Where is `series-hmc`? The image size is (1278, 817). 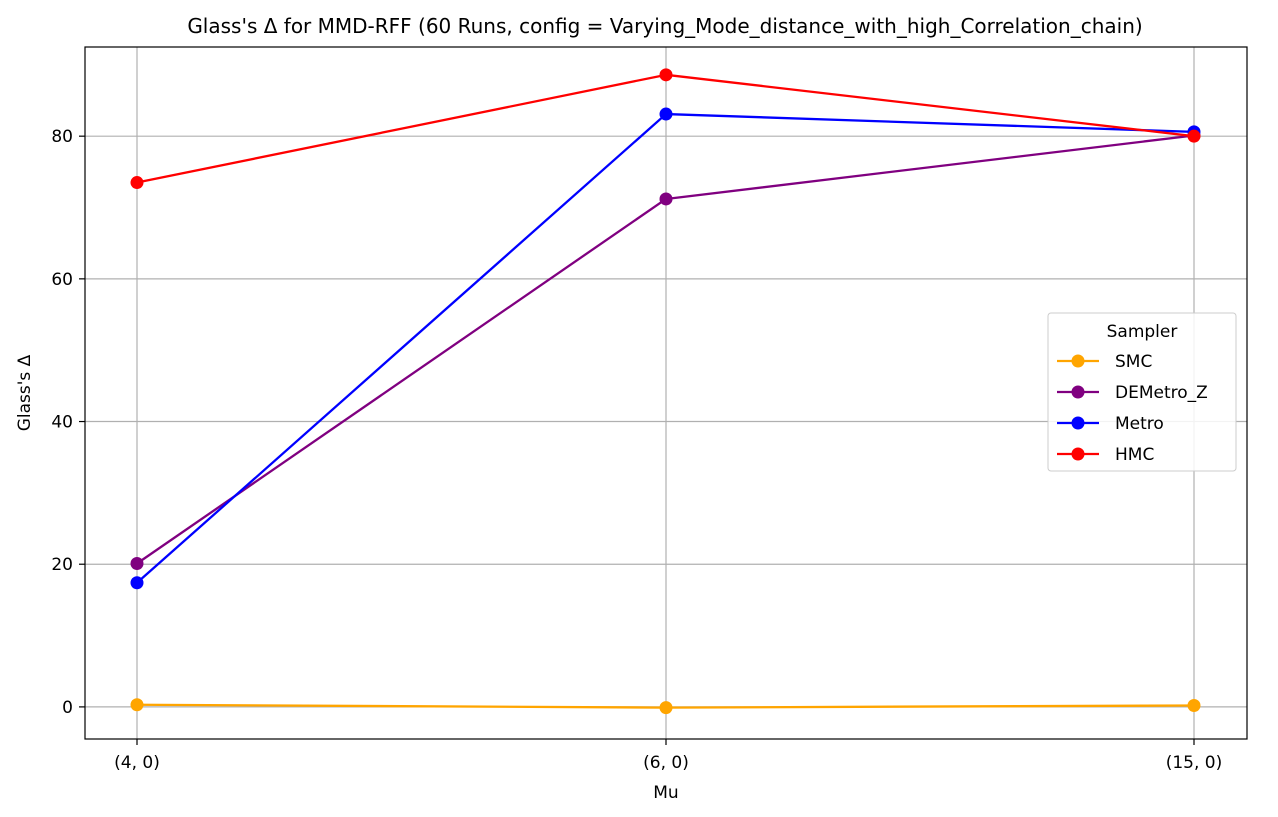 series-hmc is located at coordinates (665, 129).